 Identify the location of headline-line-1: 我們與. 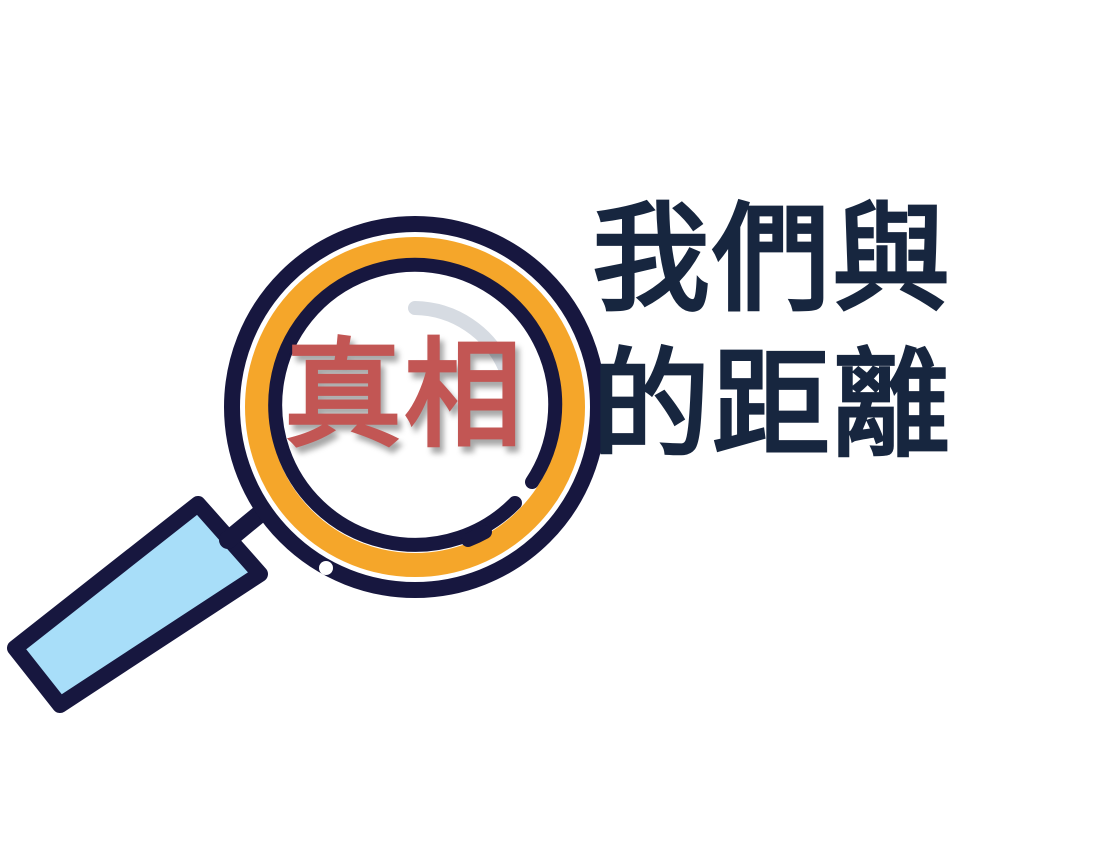
(772, 258).